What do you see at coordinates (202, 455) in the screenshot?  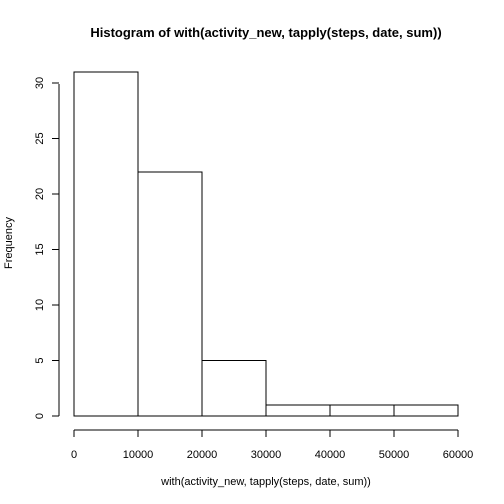 I see `x-tick-label-2: 20000` at bounding box center [202, 455].